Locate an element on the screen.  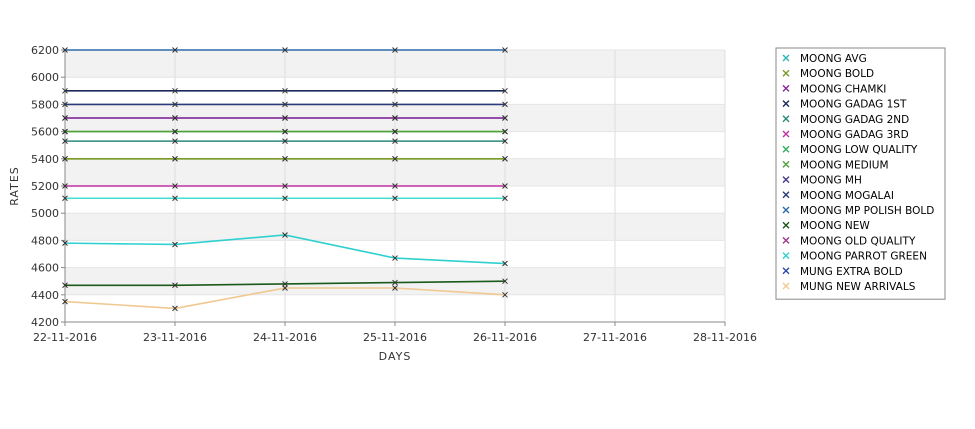
legend-label-moong-old-quality: MOONG OLD QUALITY is located at coordinates (858, 241).